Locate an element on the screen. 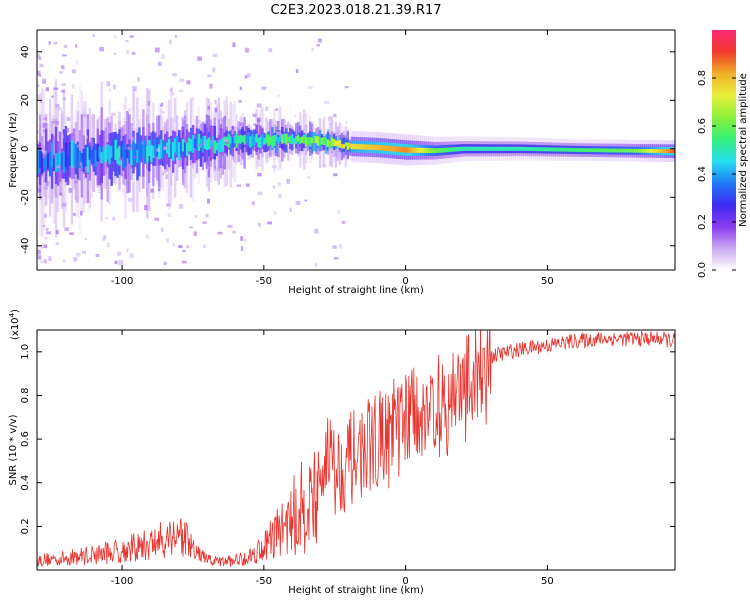 The width and height of the screenshot is (750, 600). colorbar-tick-label: 0.8 is located at coordinates (702, 78).